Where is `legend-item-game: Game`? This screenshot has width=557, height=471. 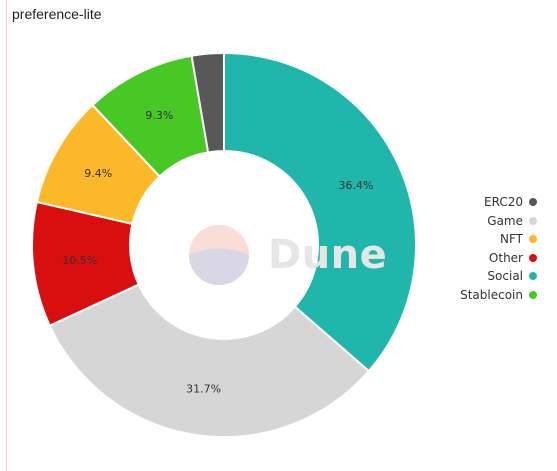 legend-item-game: Game is located at coordinates (498, 221).